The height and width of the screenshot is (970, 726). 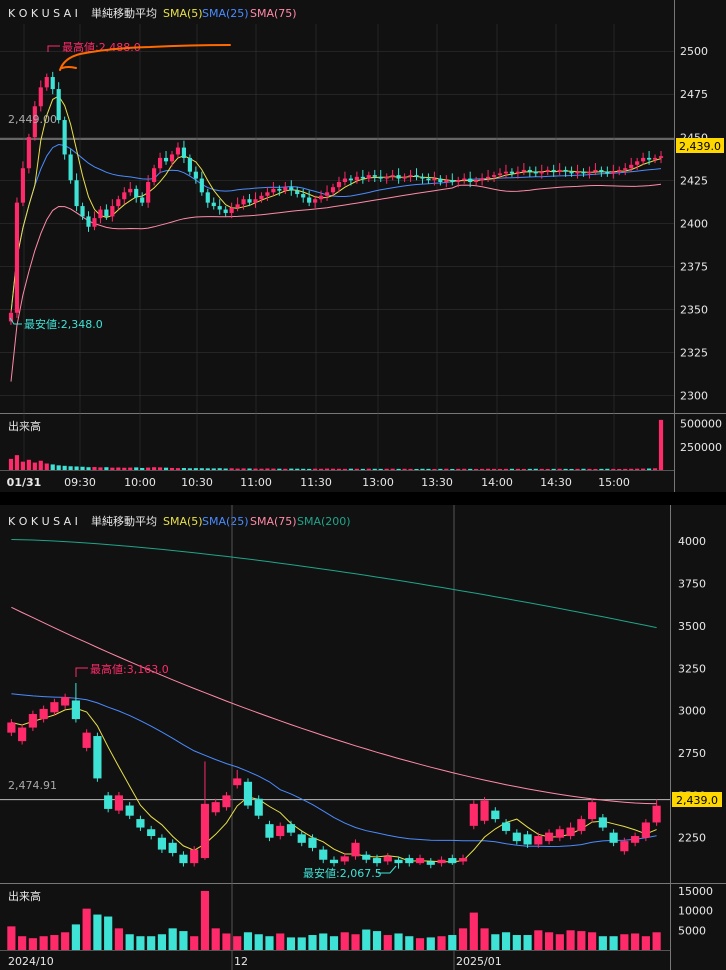 What do you see at coordinates (701, 424) in the screenshot?
I see `volume-tick-label: 500000` at bounding box center [701, 424].